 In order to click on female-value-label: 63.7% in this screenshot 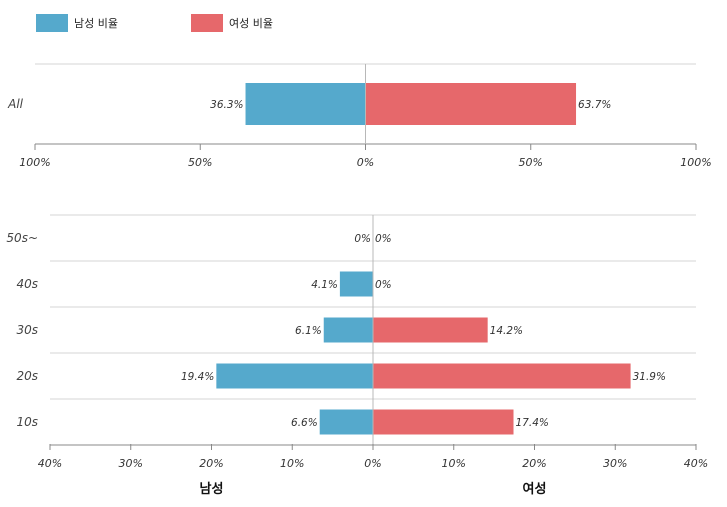, I will do `click(594, 105)`.